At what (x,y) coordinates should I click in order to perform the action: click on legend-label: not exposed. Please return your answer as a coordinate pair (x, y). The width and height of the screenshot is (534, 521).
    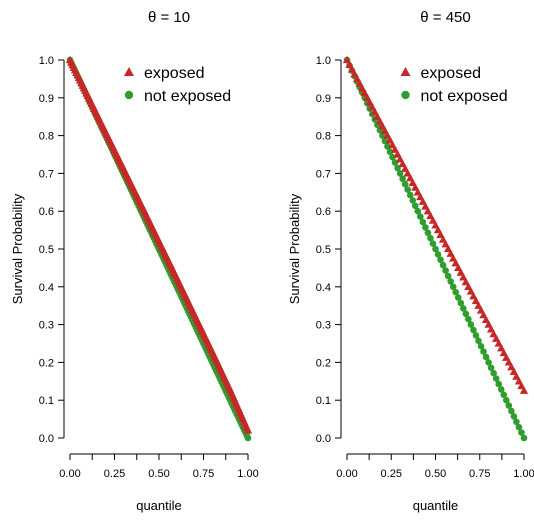
    Looking at the image, I should click on (187, 96).